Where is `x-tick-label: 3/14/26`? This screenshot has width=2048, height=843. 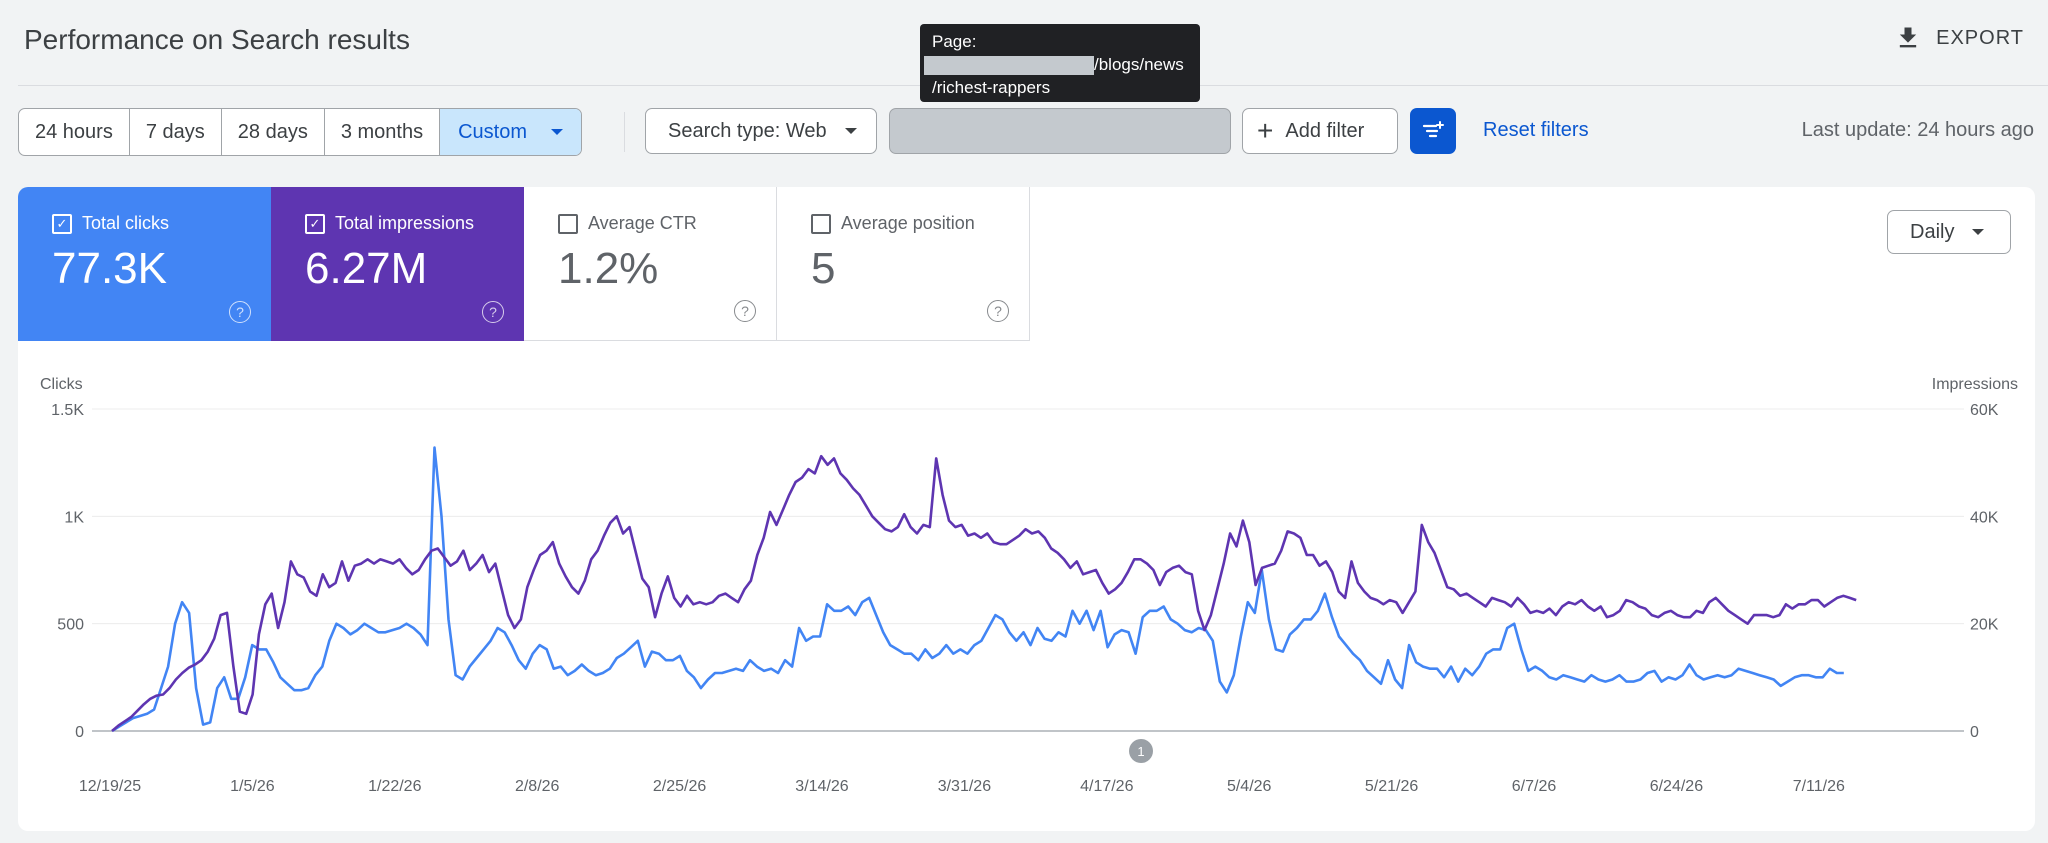
x-tick-label: 3/14/26 is located at coordinates (821, 786).